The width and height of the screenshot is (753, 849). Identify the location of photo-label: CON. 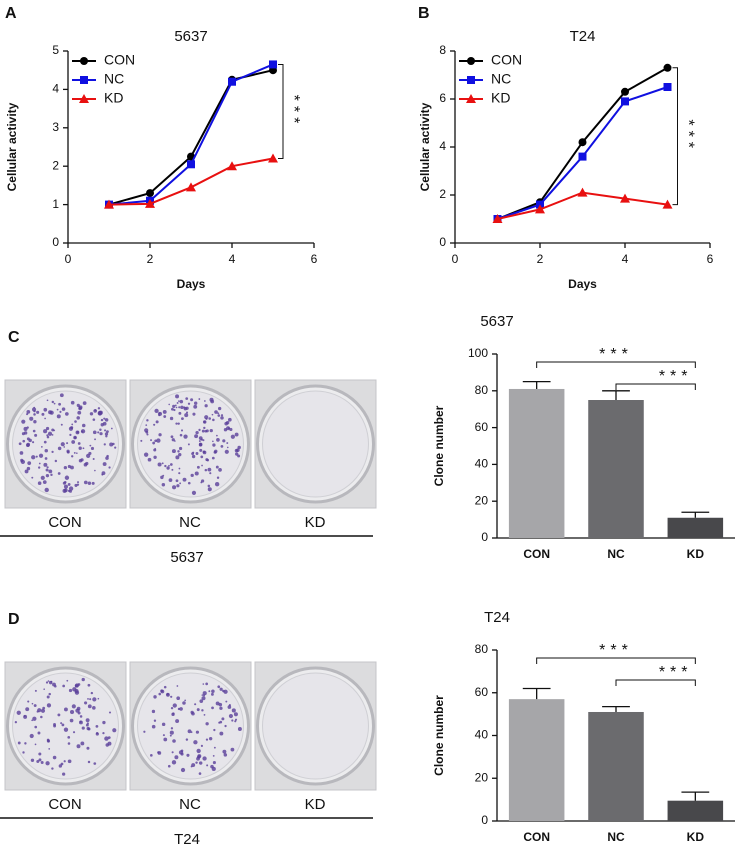
(64, 804).